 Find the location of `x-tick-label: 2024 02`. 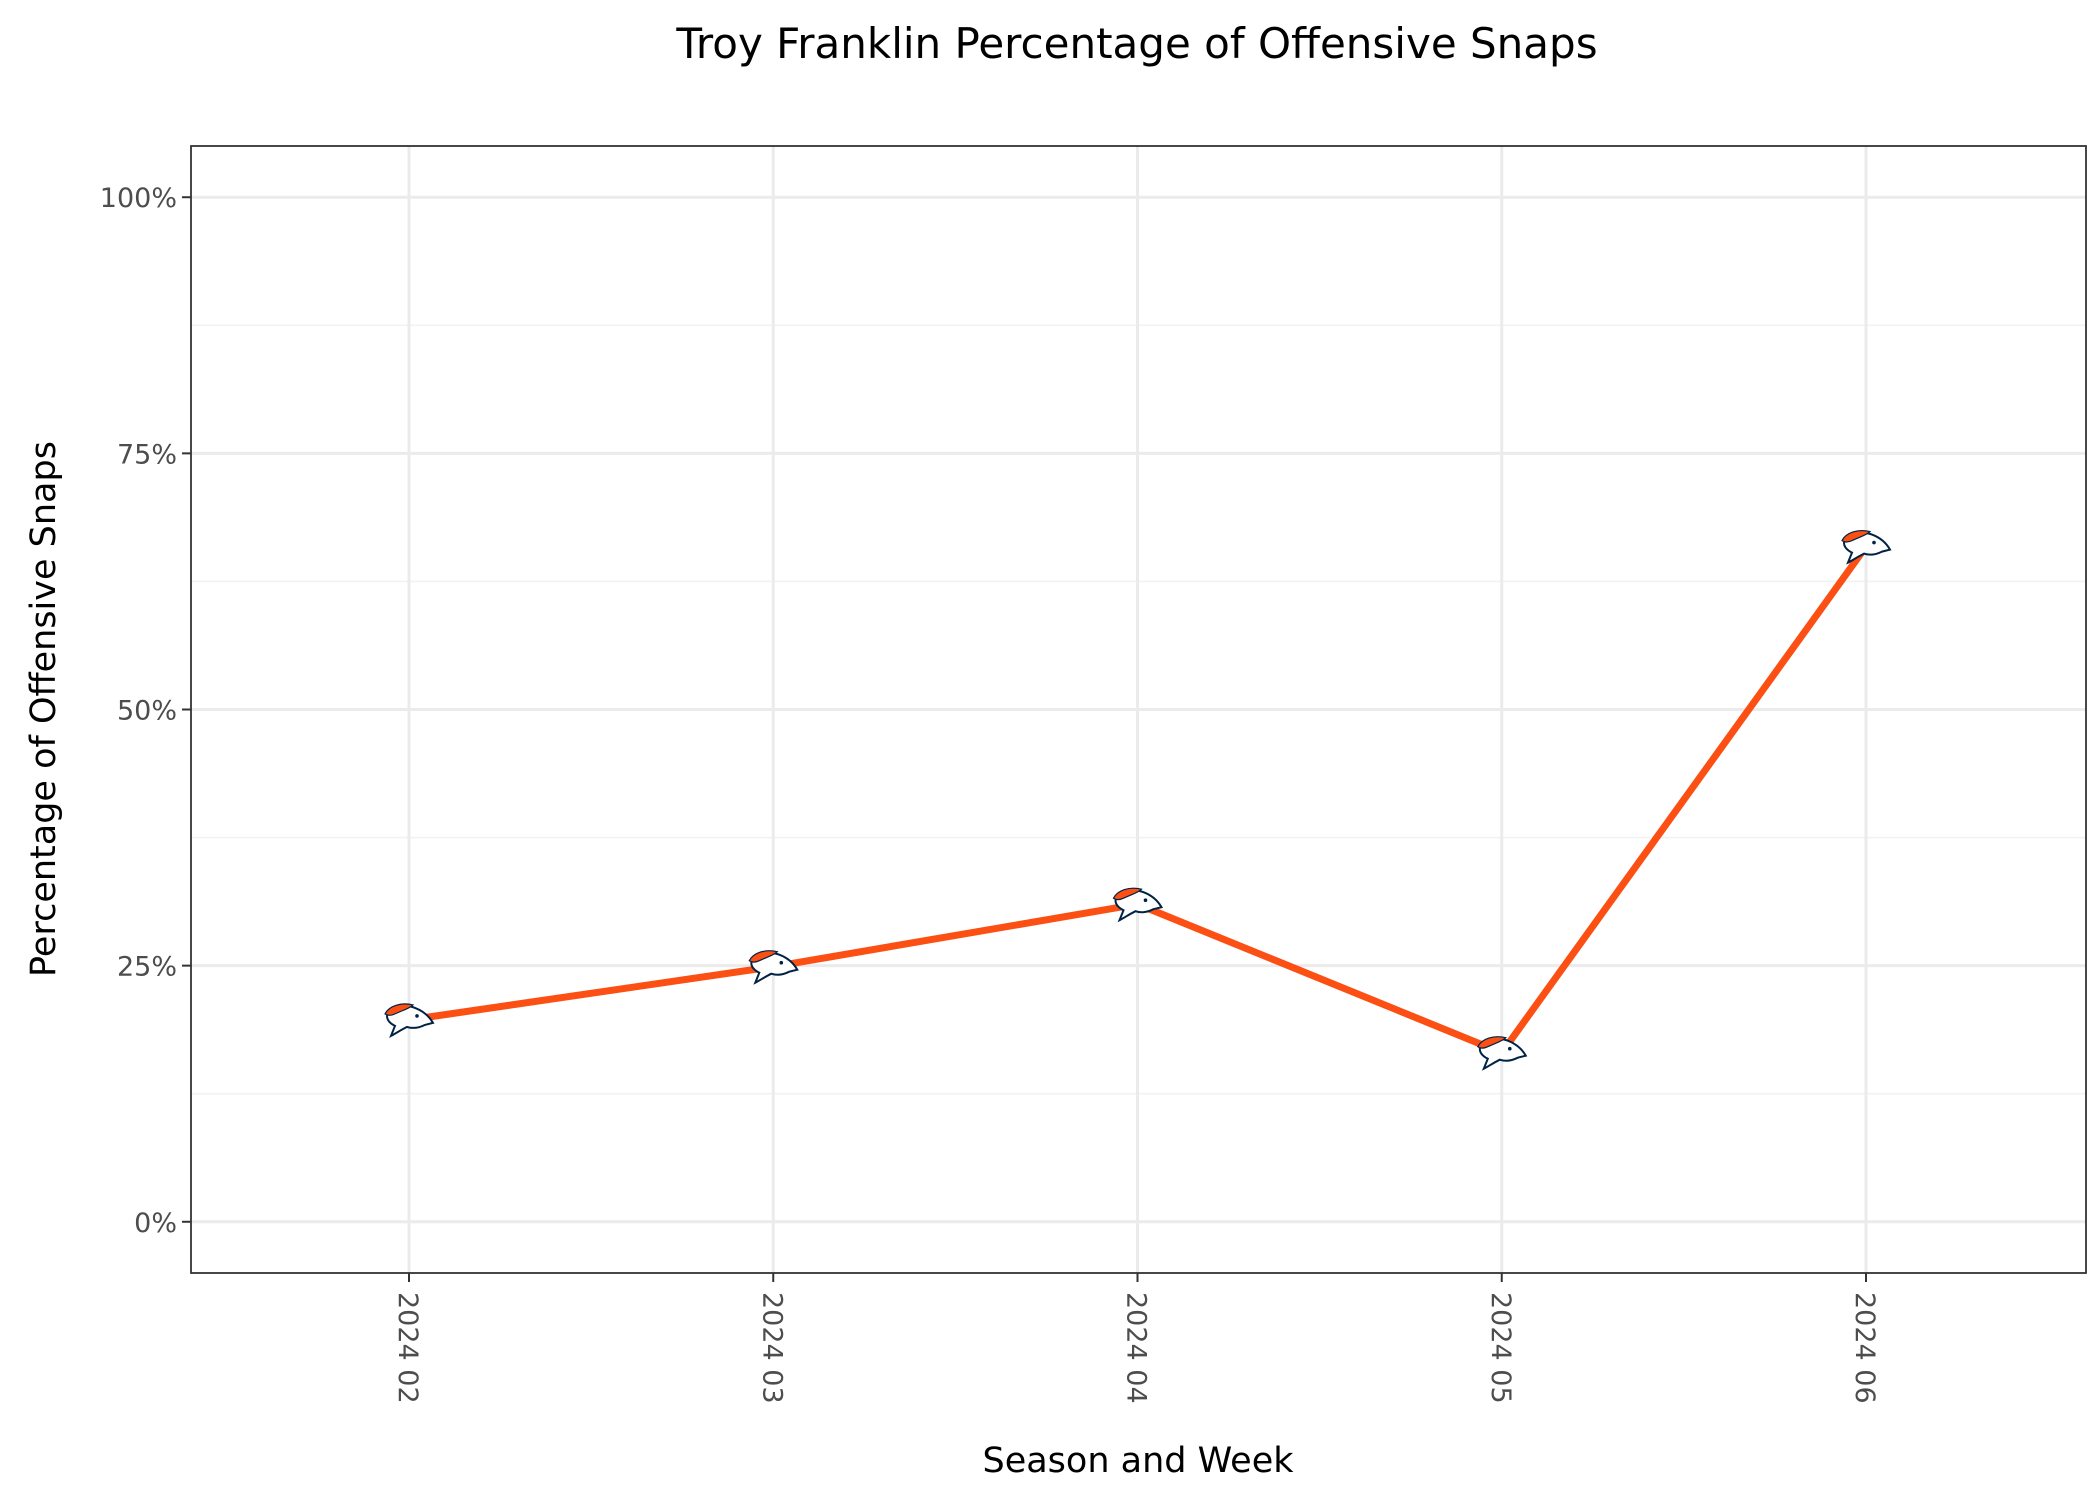

x-tick-label: 2024 02 is located at coordinates (407, 1348).